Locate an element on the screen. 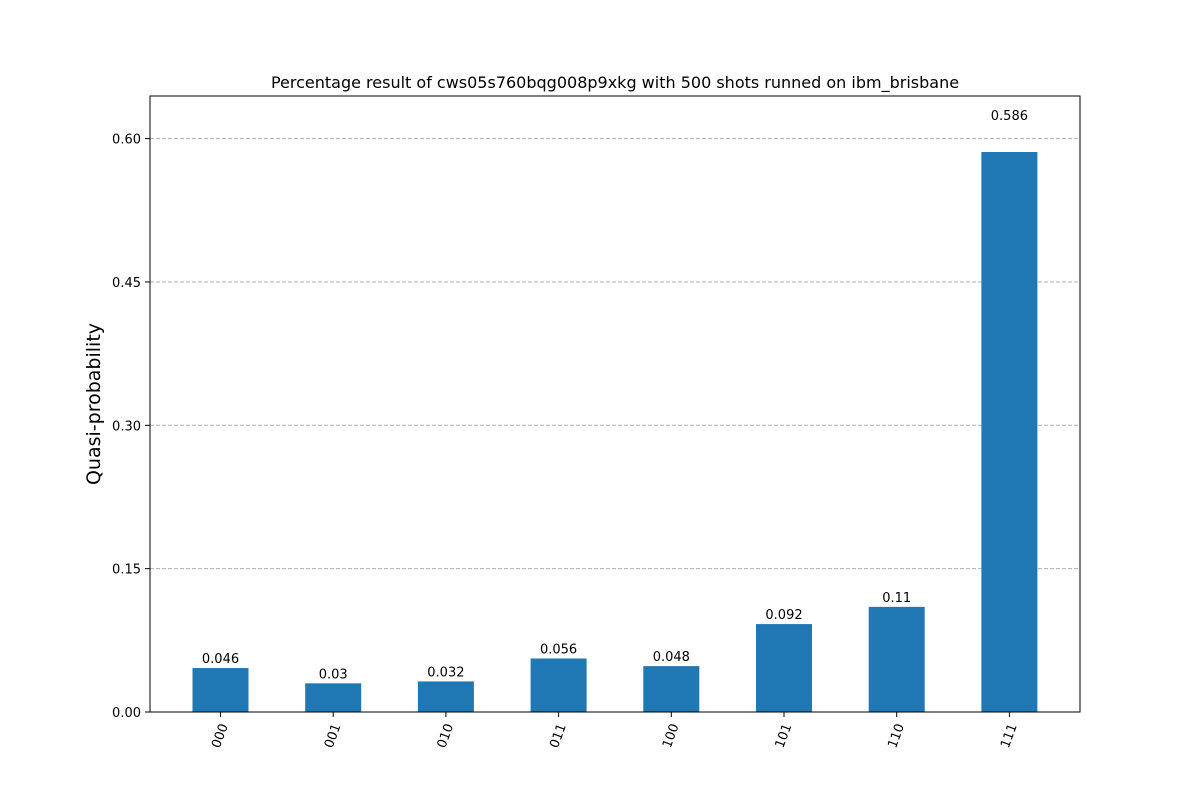 The height and width of the screenshot is (804, 1200). bar-value-label: 0.092 is located at coordinates (783, 615).